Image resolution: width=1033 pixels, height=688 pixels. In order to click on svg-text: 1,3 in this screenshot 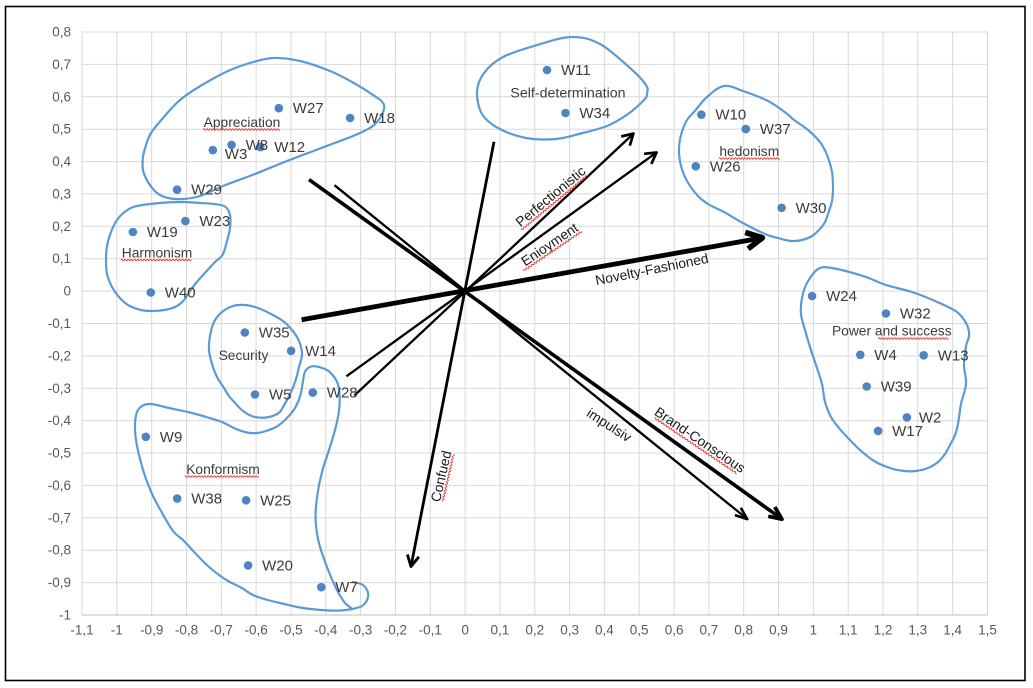, I will do `click(917, 630)`.